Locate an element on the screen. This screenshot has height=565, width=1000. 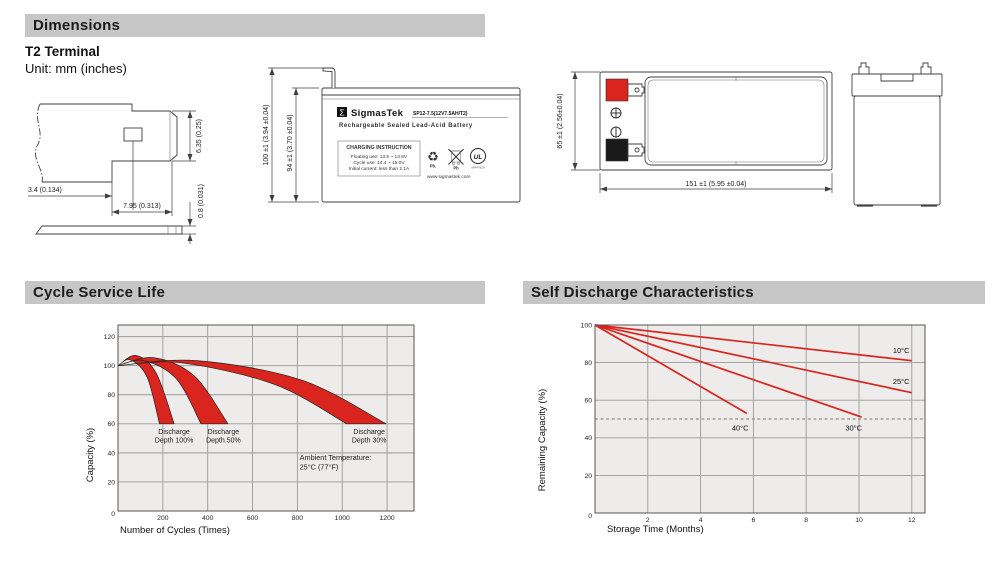
website-text: www.sigmastek.com is located at coordinates (448, 177).